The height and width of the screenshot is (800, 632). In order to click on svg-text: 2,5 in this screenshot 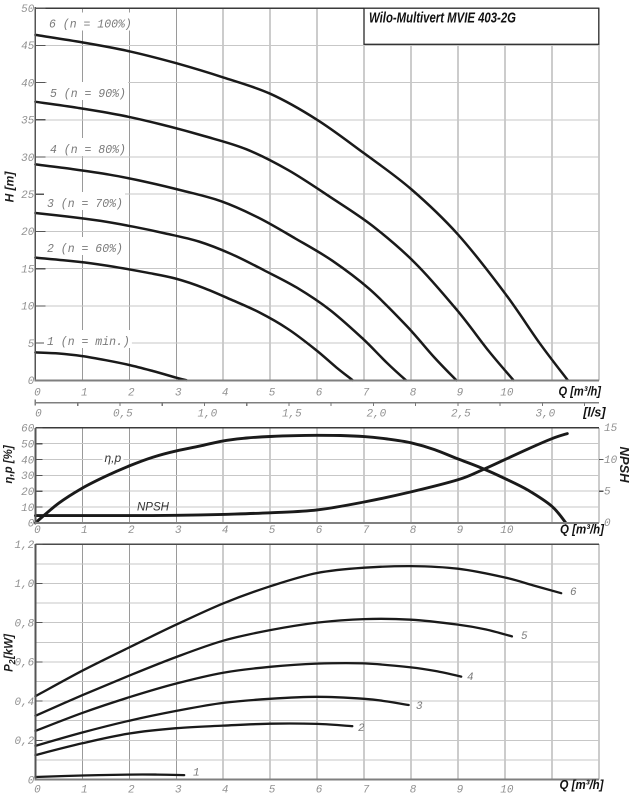, I will do `click(461, 415)`.